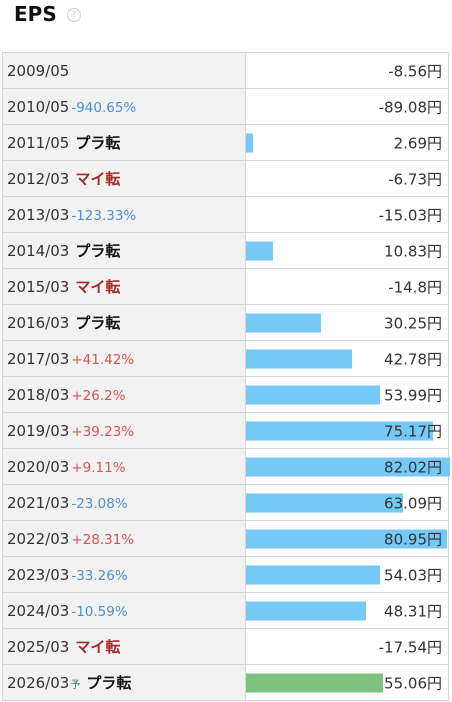 Image resolution: width=452 pixels, height=702 pixels. I want to click on row-value-cell: 10.83円, so click(347, 250).